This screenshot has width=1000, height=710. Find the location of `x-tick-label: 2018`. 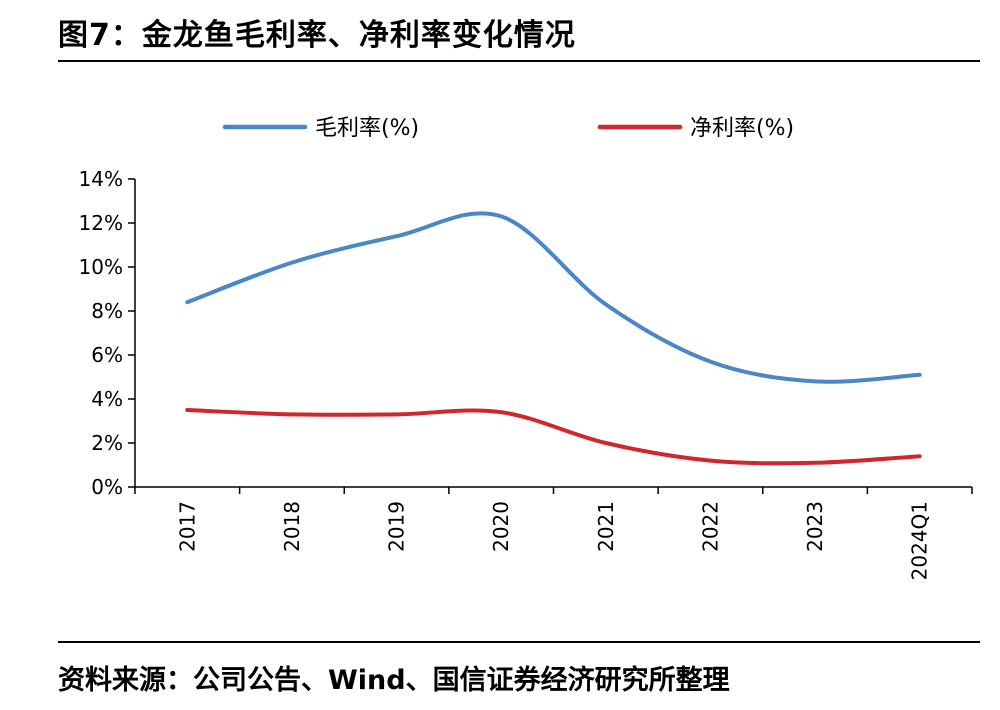

x-tick-label: 2018 is located at coordinates (292, 526).